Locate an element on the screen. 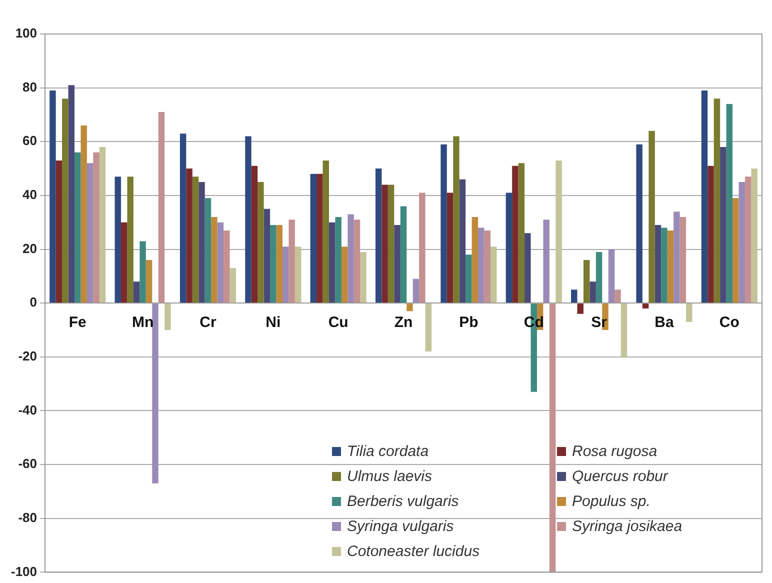  y-tick-label: 80 is located at coordinates (30, 86).